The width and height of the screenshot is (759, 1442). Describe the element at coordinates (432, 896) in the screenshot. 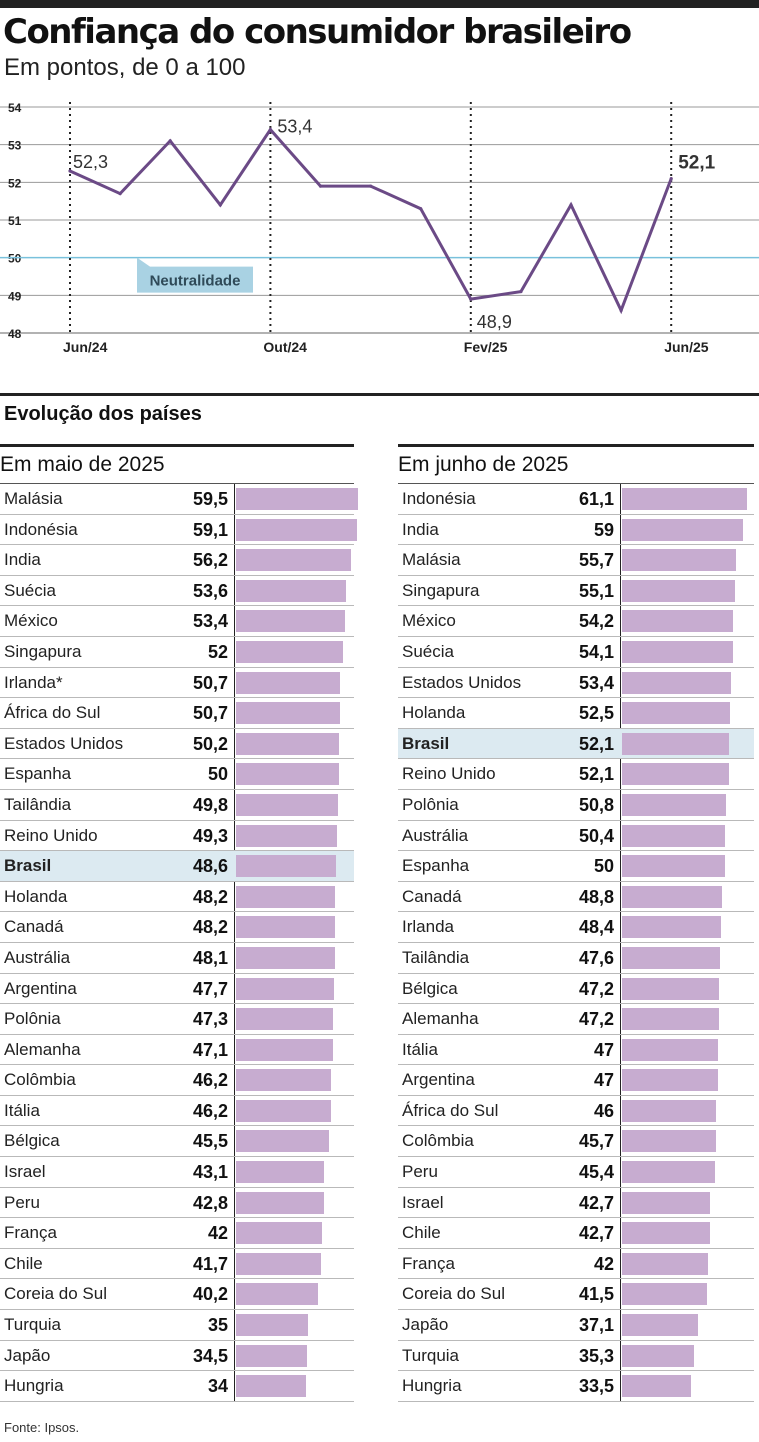

I see `country-name: Canadá` at that location.